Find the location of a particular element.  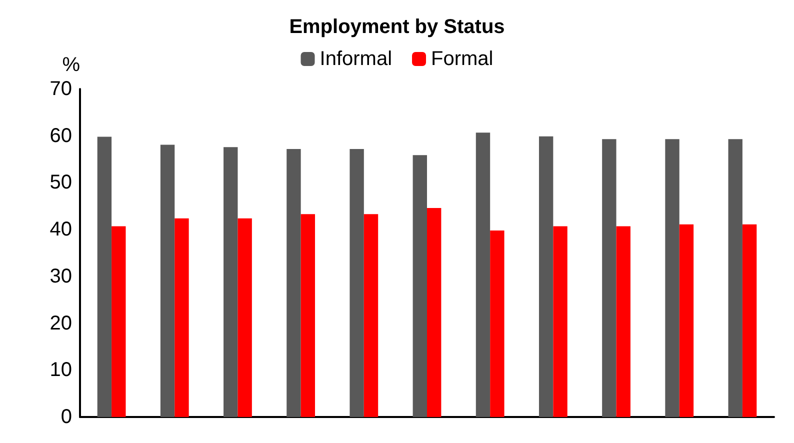

y-axis-title: % is located at coordinates (71, 65).